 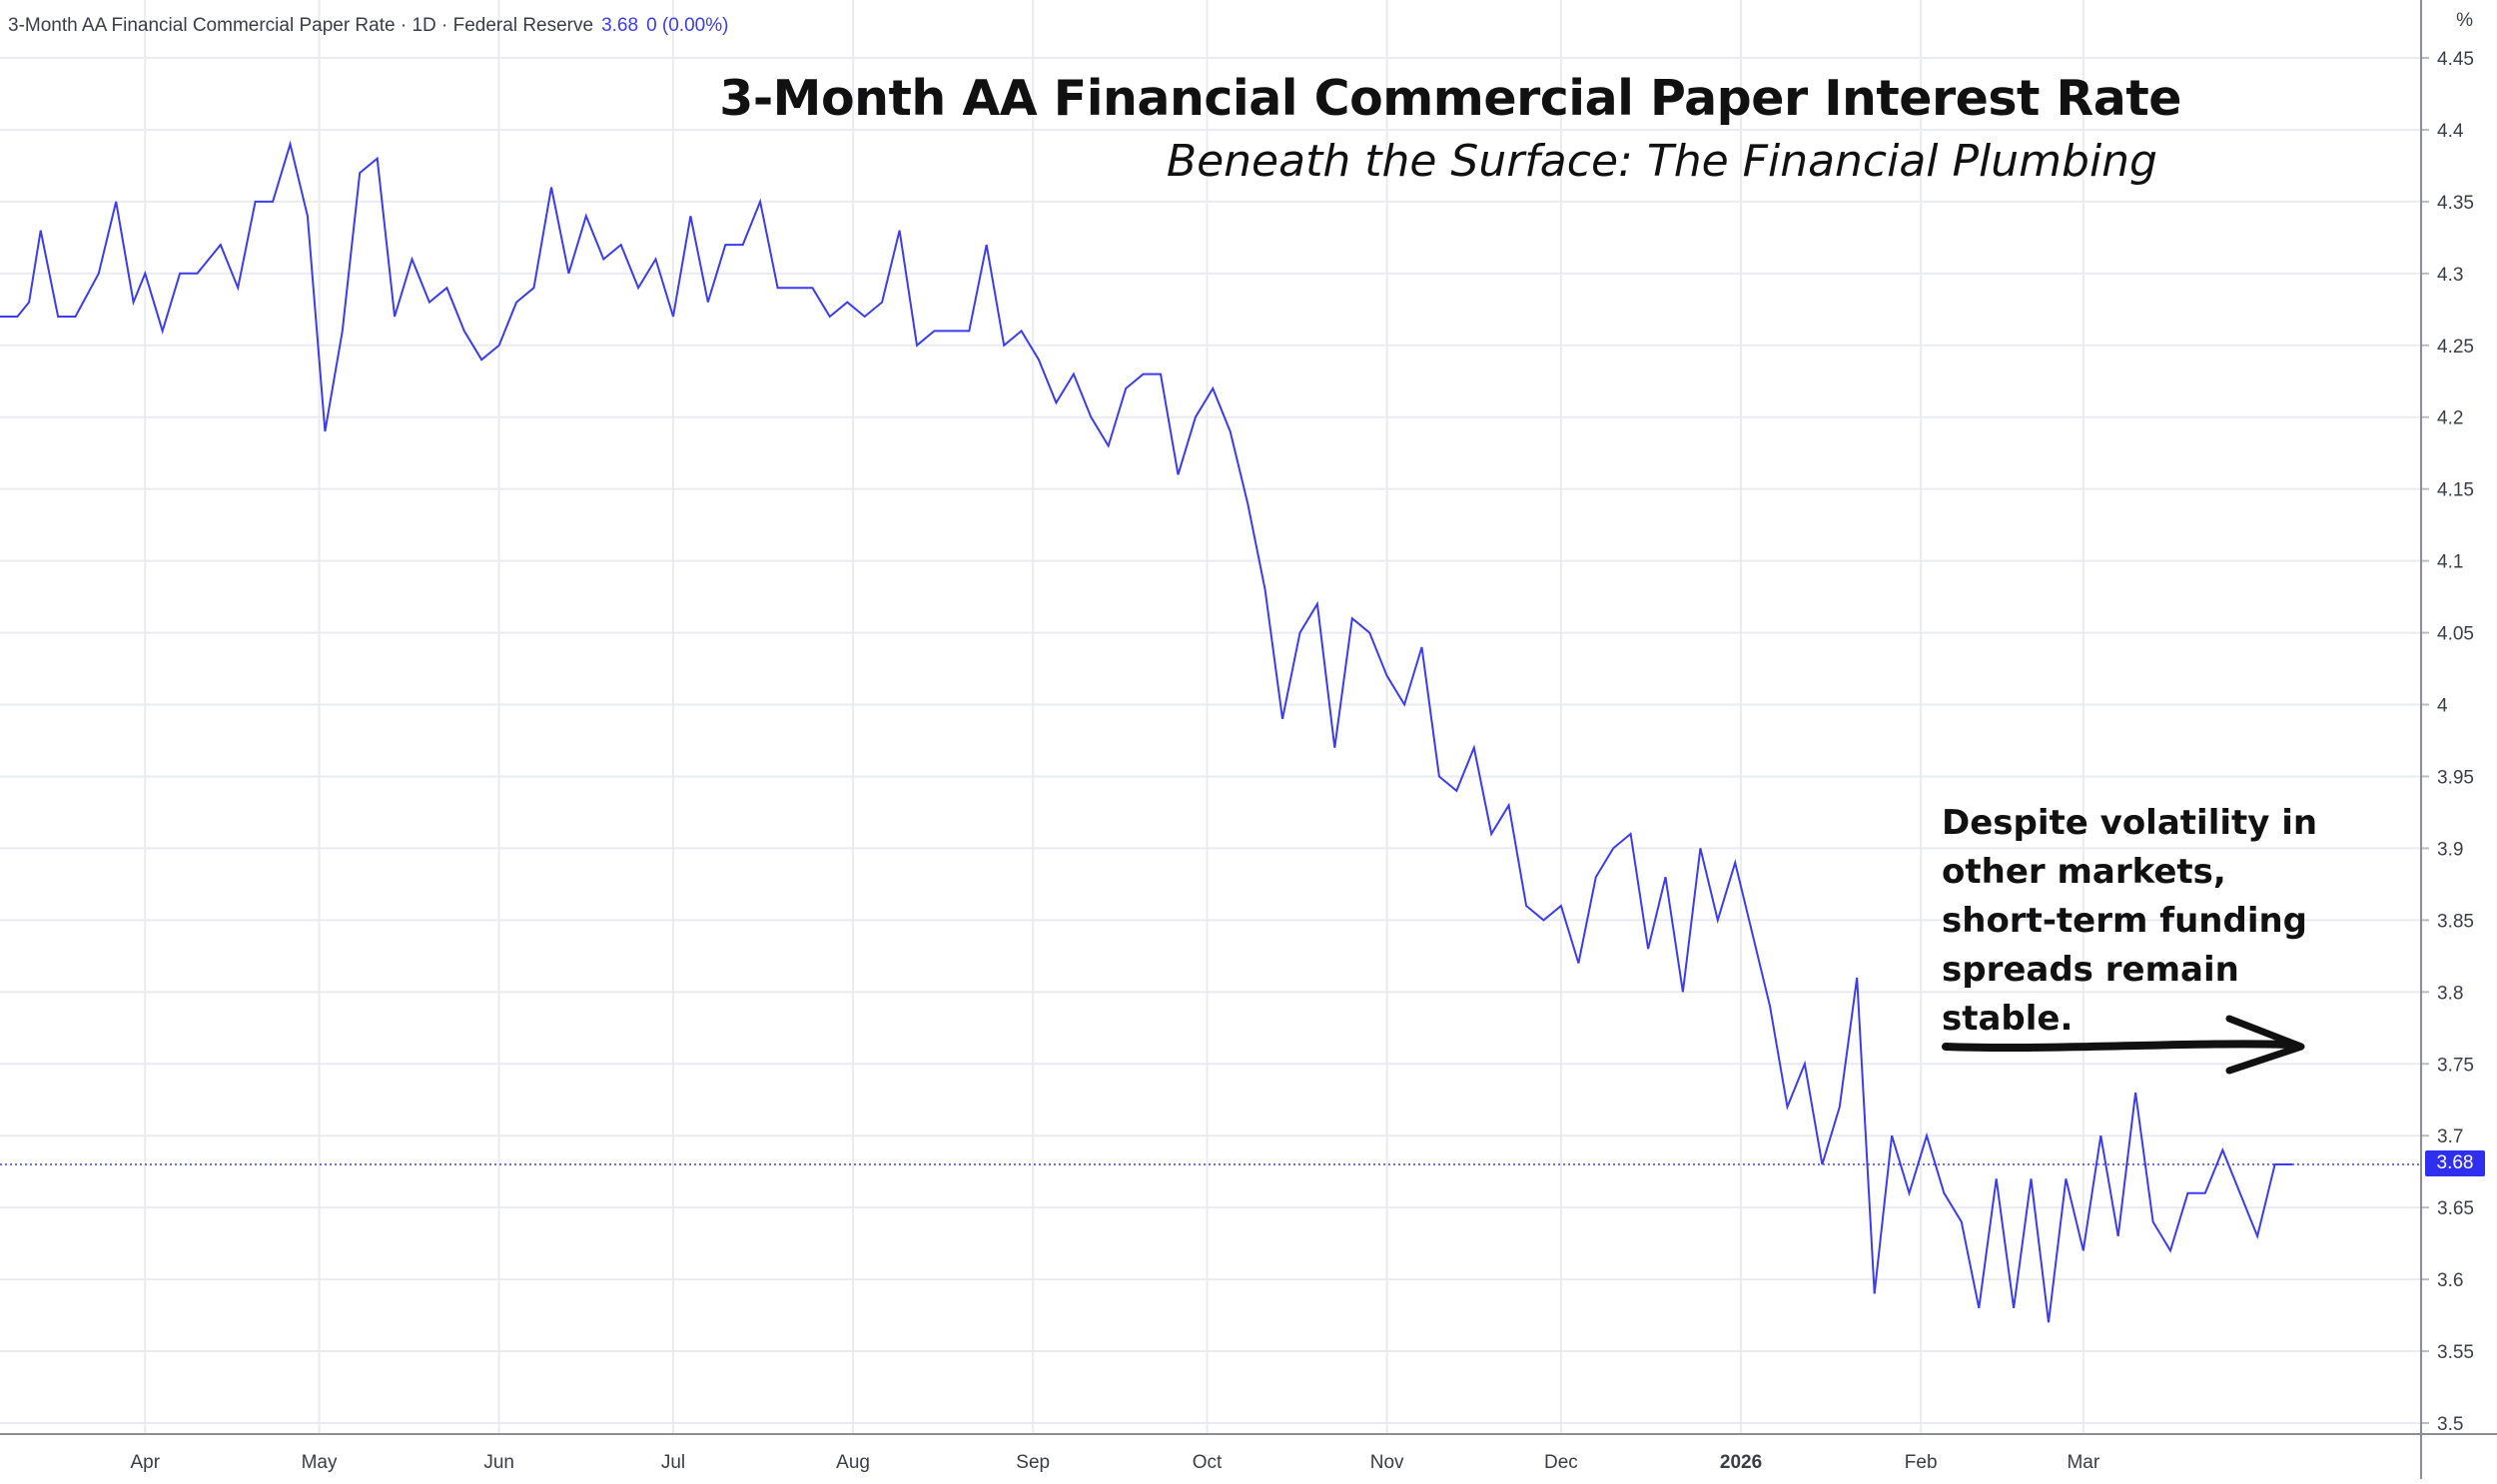 I want to click on y-tick-label: 4.2, so click(x=2450, y=419).